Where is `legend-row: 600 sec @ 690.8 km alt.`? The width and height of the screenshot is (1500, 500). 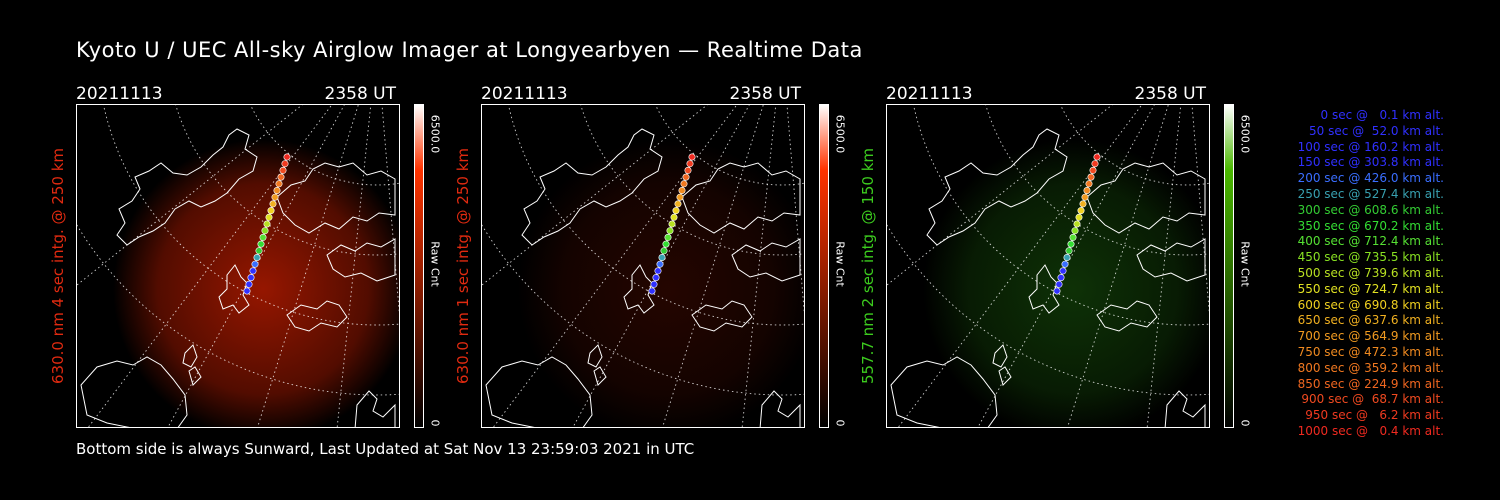
legend-row: 600 sec @ 690.8 km alt. is located at coordinates (1370, 304).